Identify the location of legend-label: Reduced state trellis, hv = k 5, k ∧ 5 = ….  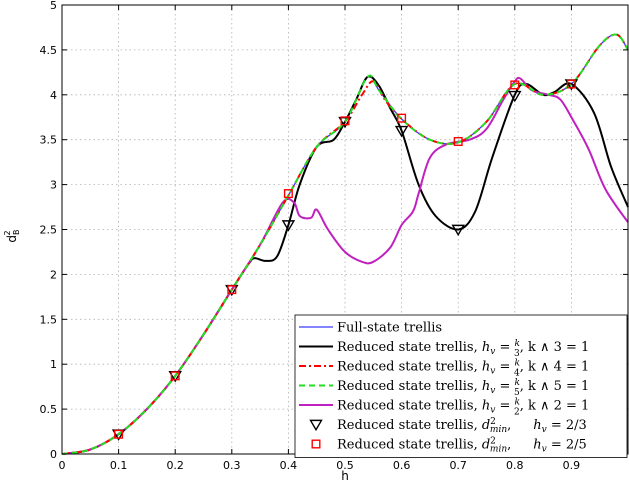
(463, 388).